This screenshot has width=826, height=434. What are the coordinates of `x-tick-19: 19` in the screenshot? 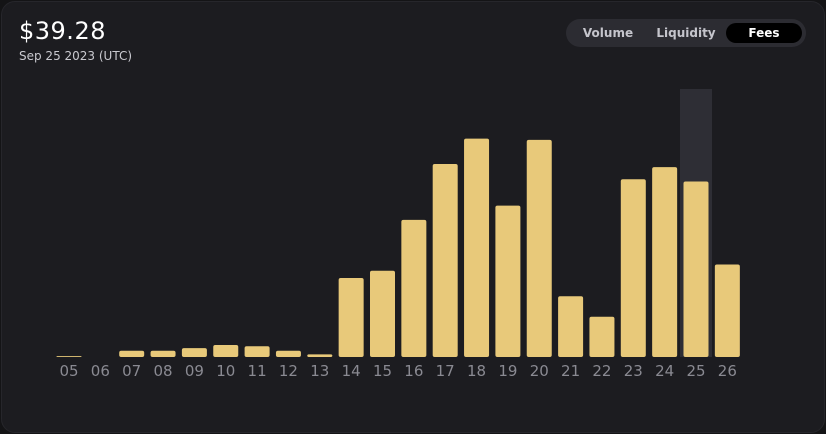 It's located at (507, 371).